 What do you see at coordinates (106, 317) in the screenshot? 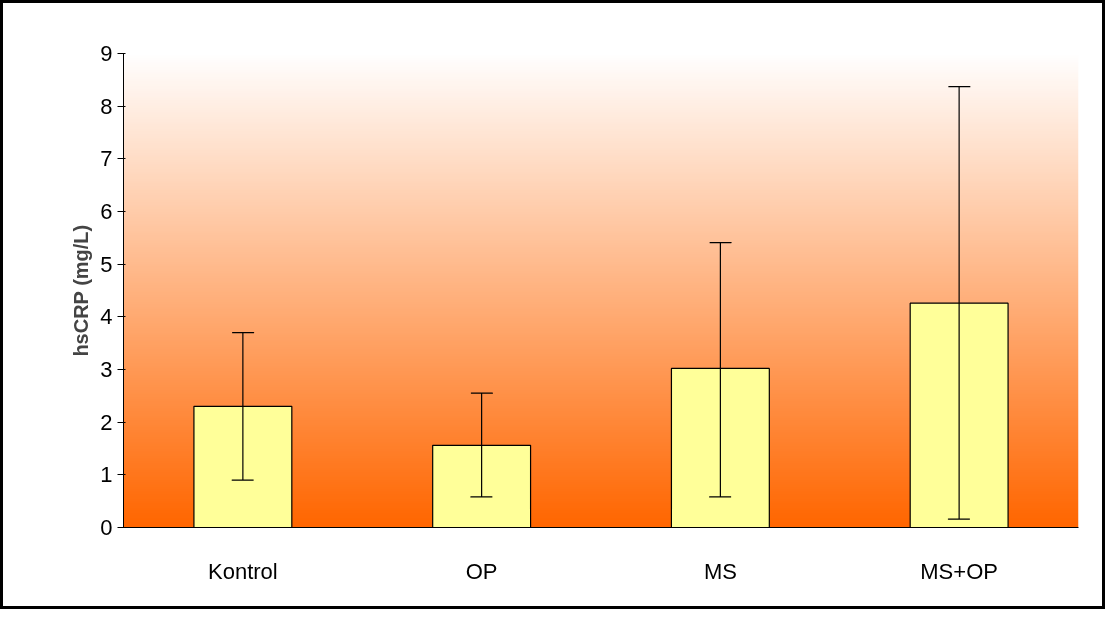
I see `y-tick-label: 4` at bounding box center [106, 317].